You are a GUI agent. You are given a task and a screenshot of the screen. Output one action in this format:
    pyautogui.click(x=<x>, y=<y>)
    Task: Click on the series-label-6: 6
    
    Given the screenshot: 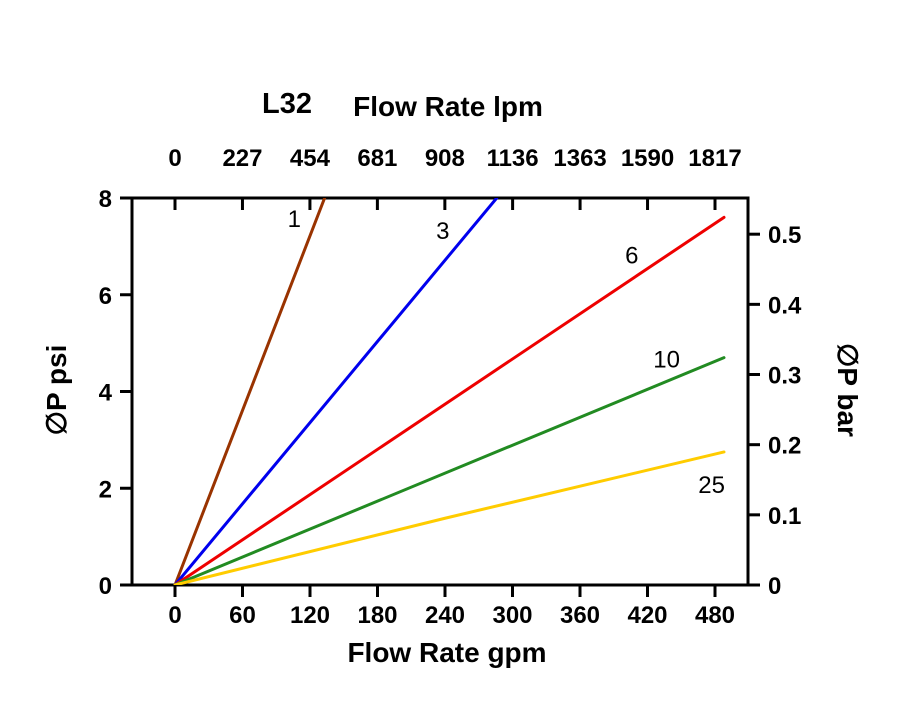 What is the action you would take?
    pyautogui.click(x=631, y=255)
    